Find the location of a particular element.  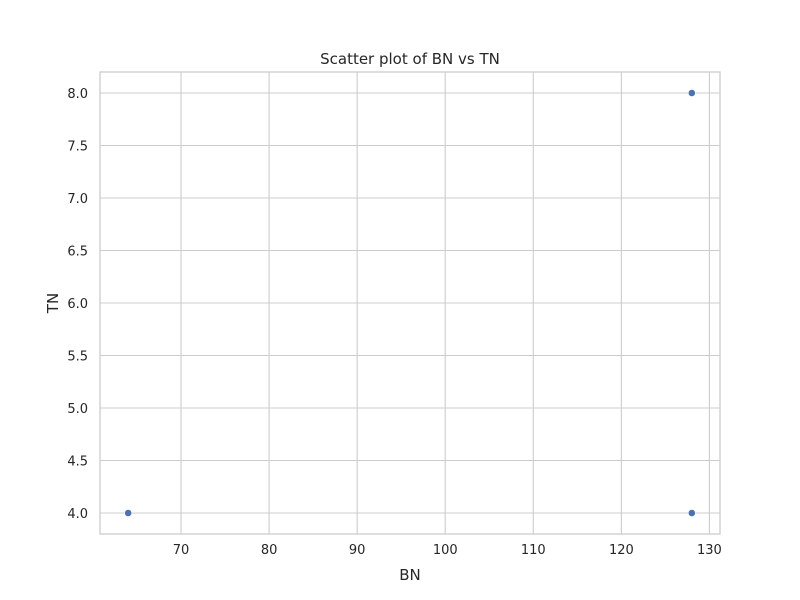

x-tick-label: 70 is located at coordinates (181, 550).